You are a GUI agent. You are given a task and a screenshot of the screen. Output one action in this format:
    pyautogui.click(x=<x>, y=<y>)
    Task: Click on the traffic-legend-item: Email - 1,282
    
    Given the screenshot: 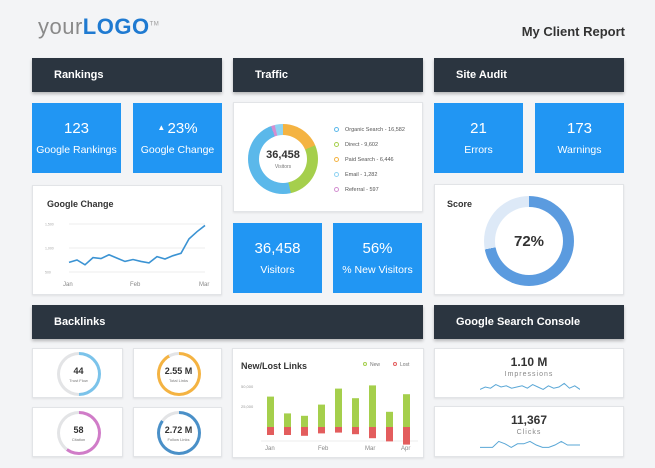 What is the action you would take?
    pyautogui.click(x=369, y=174)
    